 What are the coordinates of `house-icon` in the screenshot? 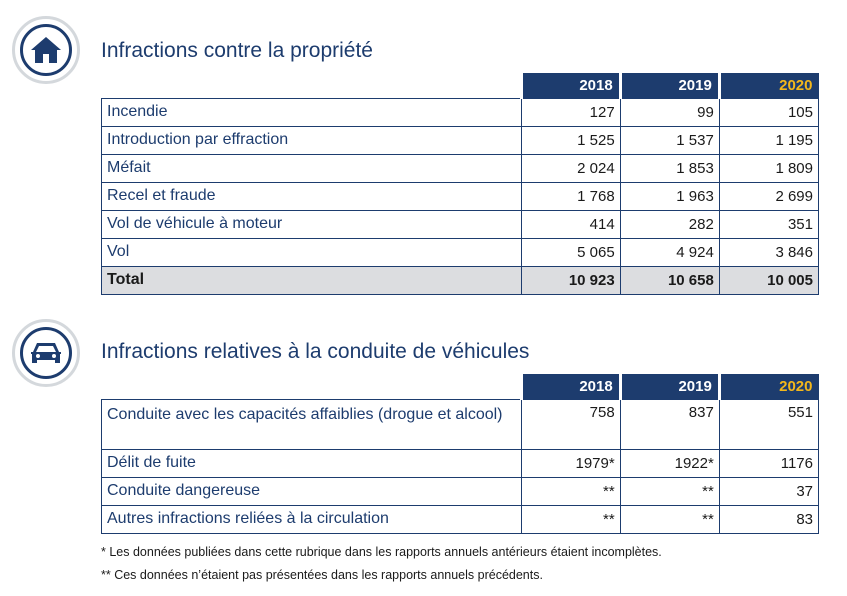 It's located at (46, 50).